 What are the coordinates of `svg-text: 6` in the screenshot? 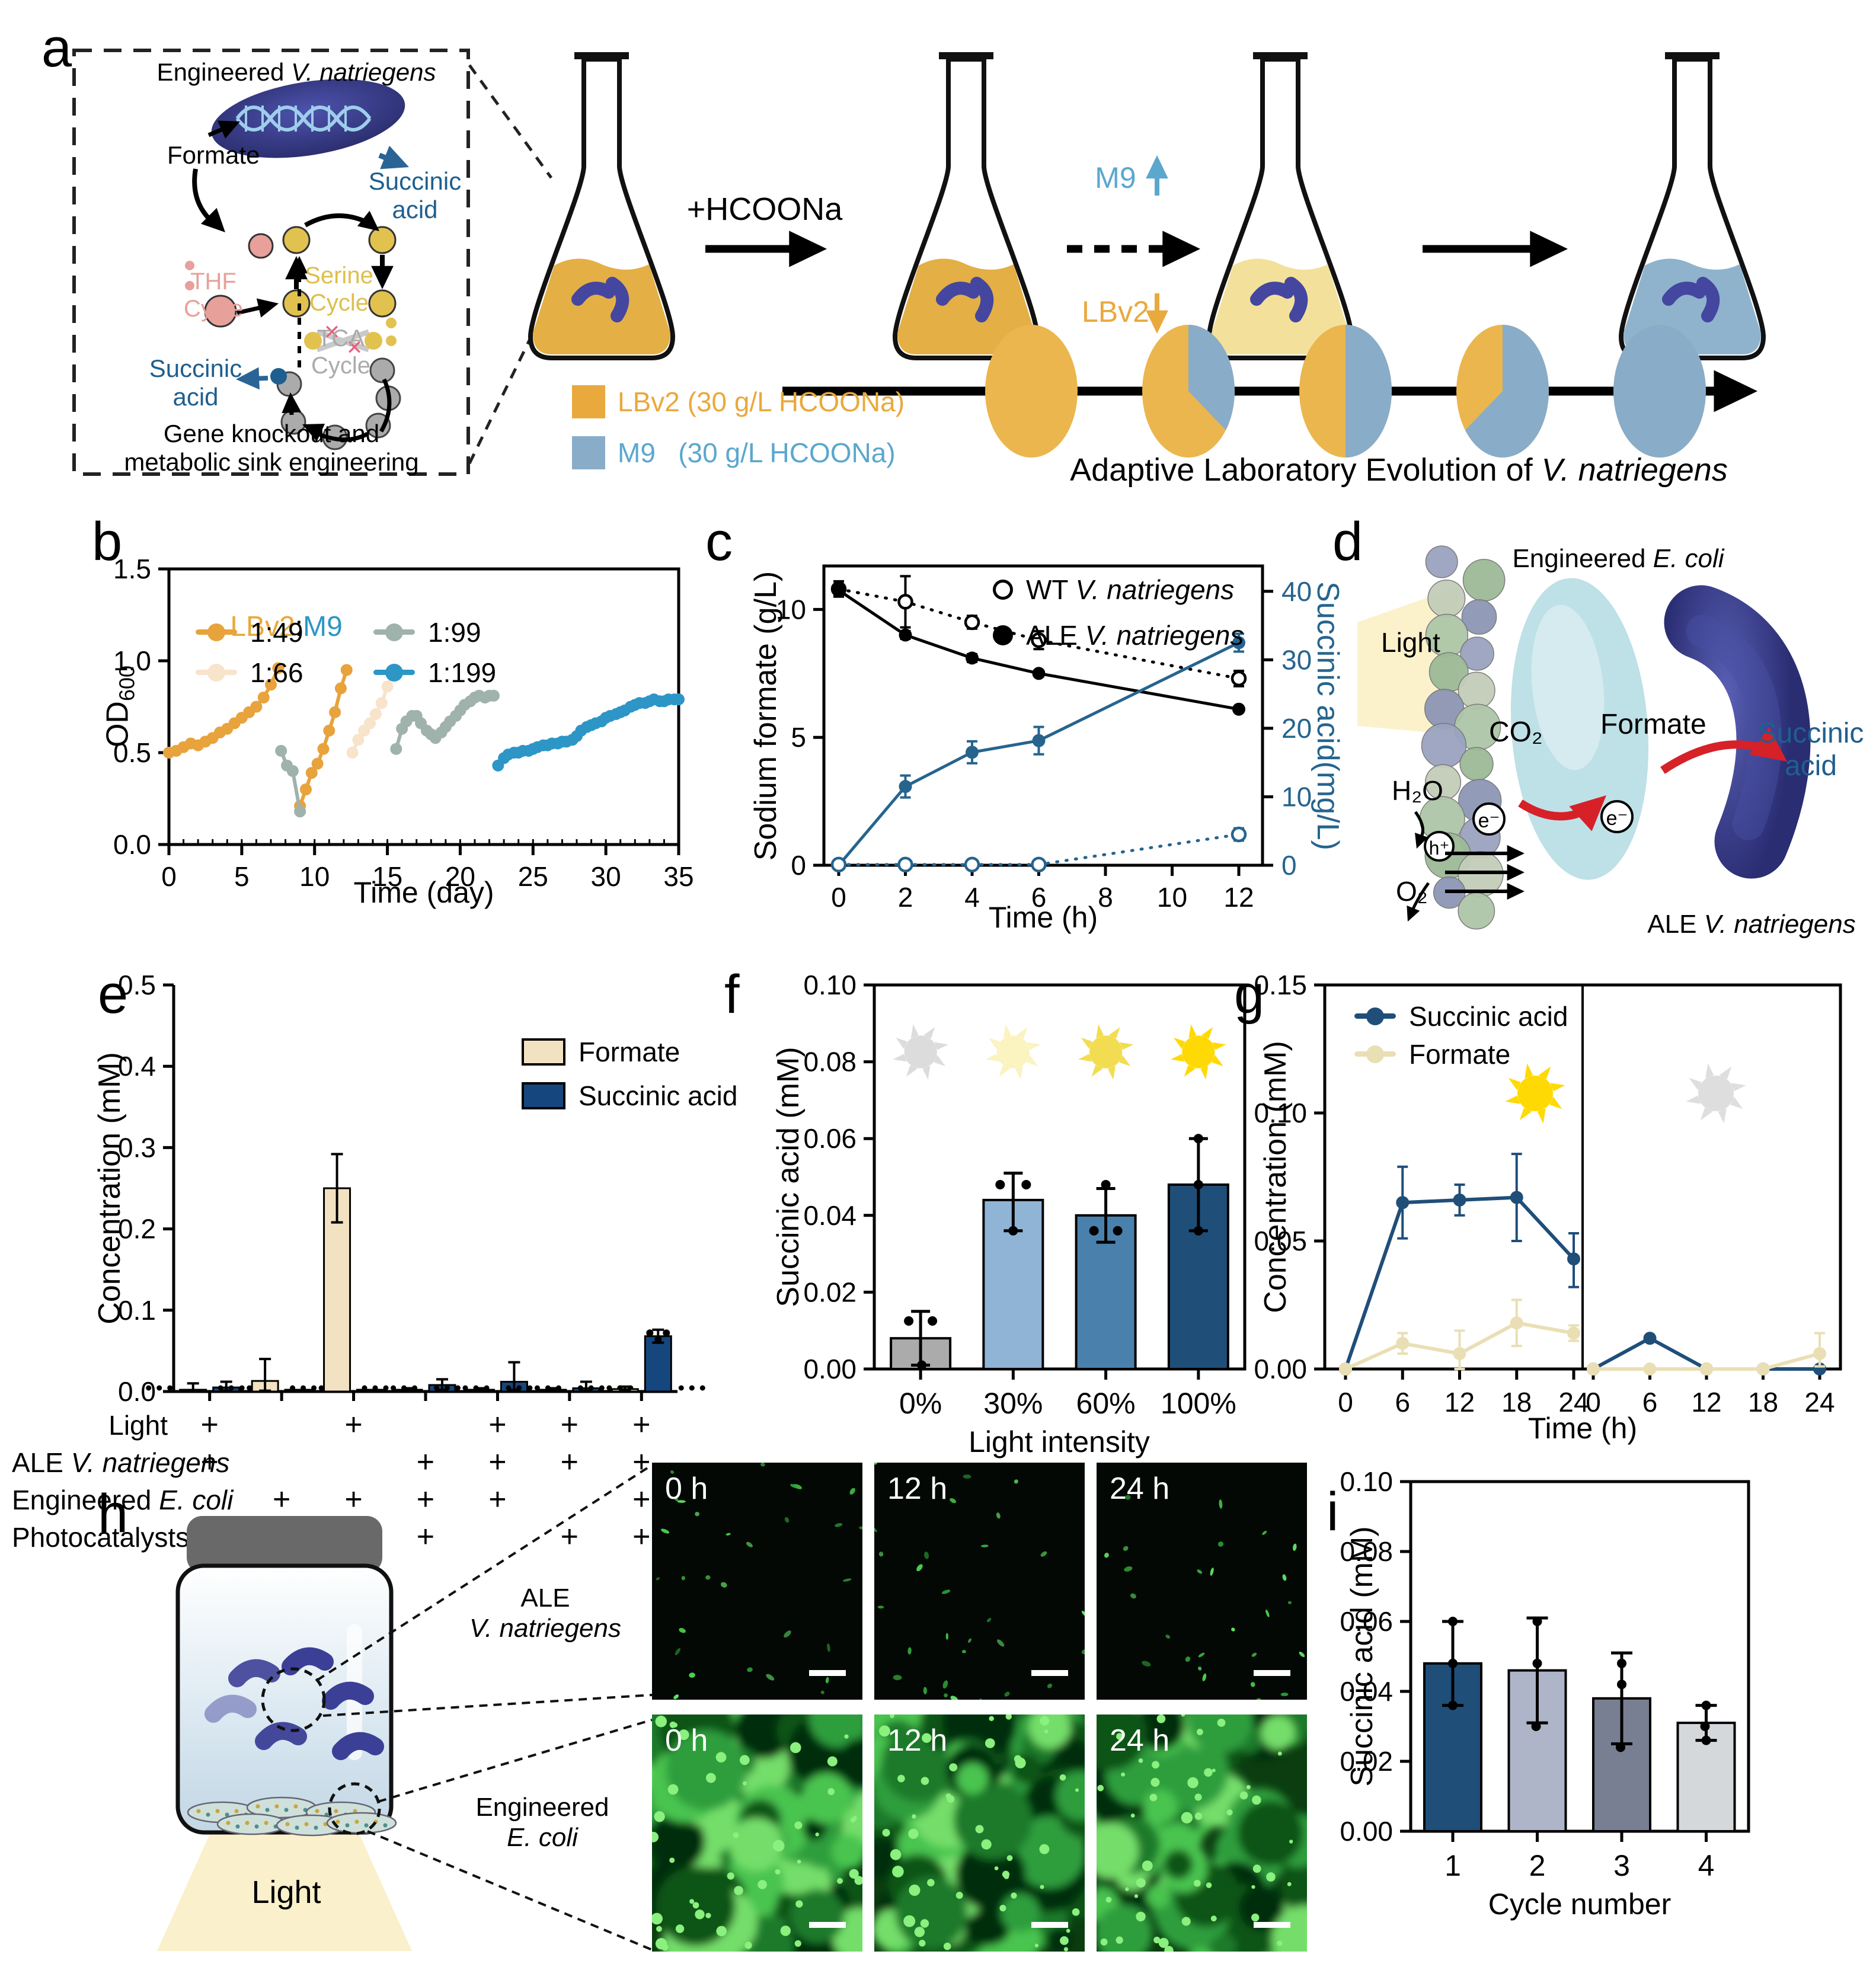 It's located at (1039, 897).